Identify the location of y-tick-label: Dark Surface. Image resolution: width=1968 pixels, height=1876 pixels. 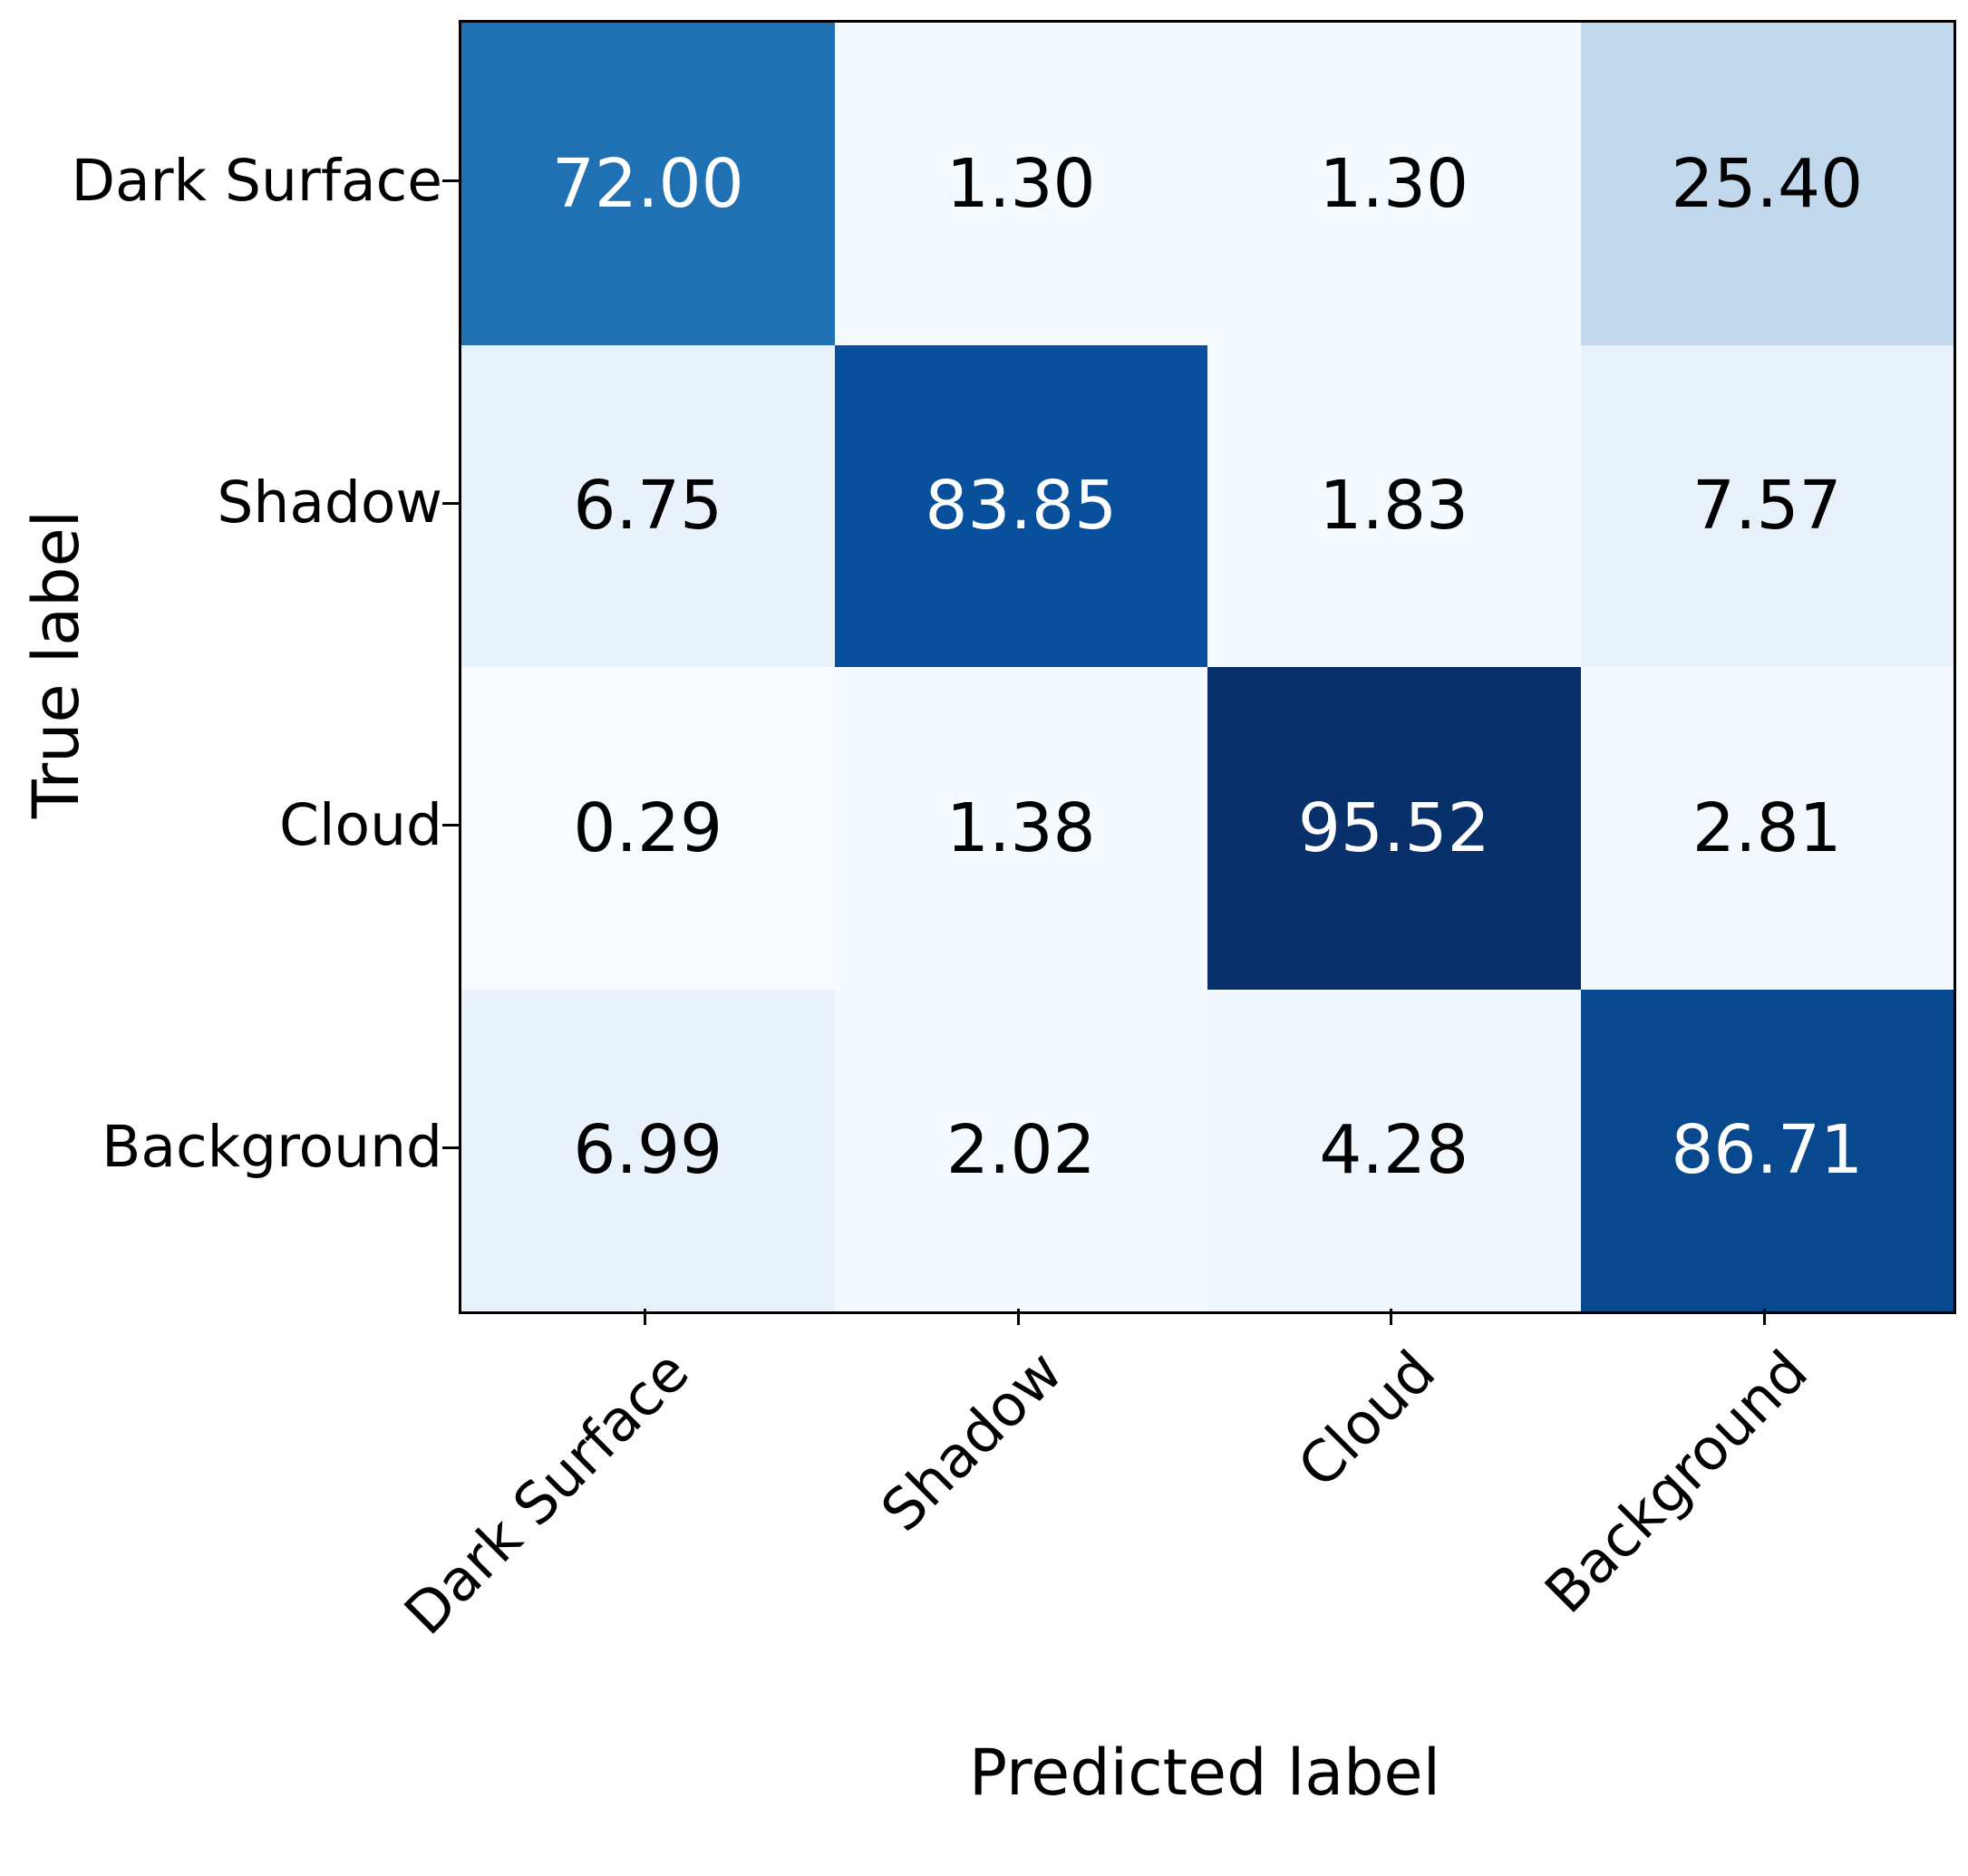
(256, 180).